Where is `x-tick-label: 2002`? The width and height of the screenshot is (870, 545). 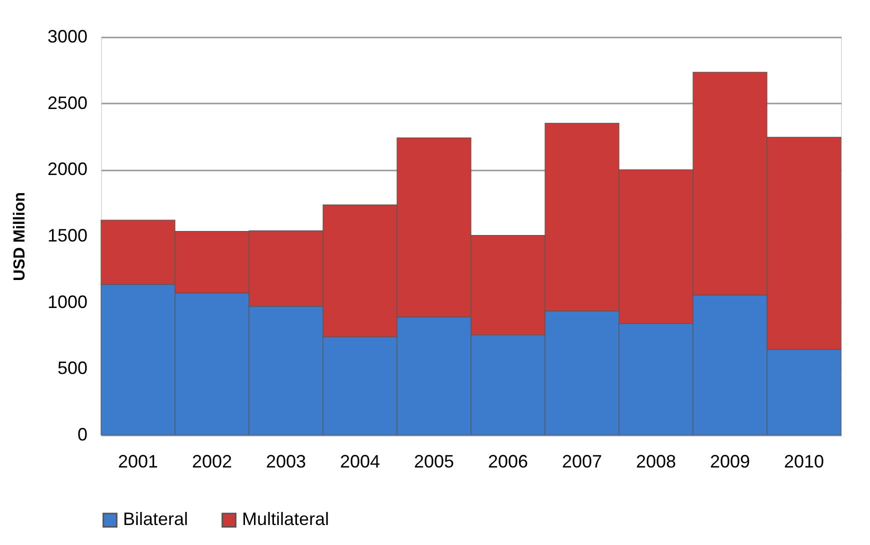 x-tick-label: 2002 is located at coordinates (212, 462).